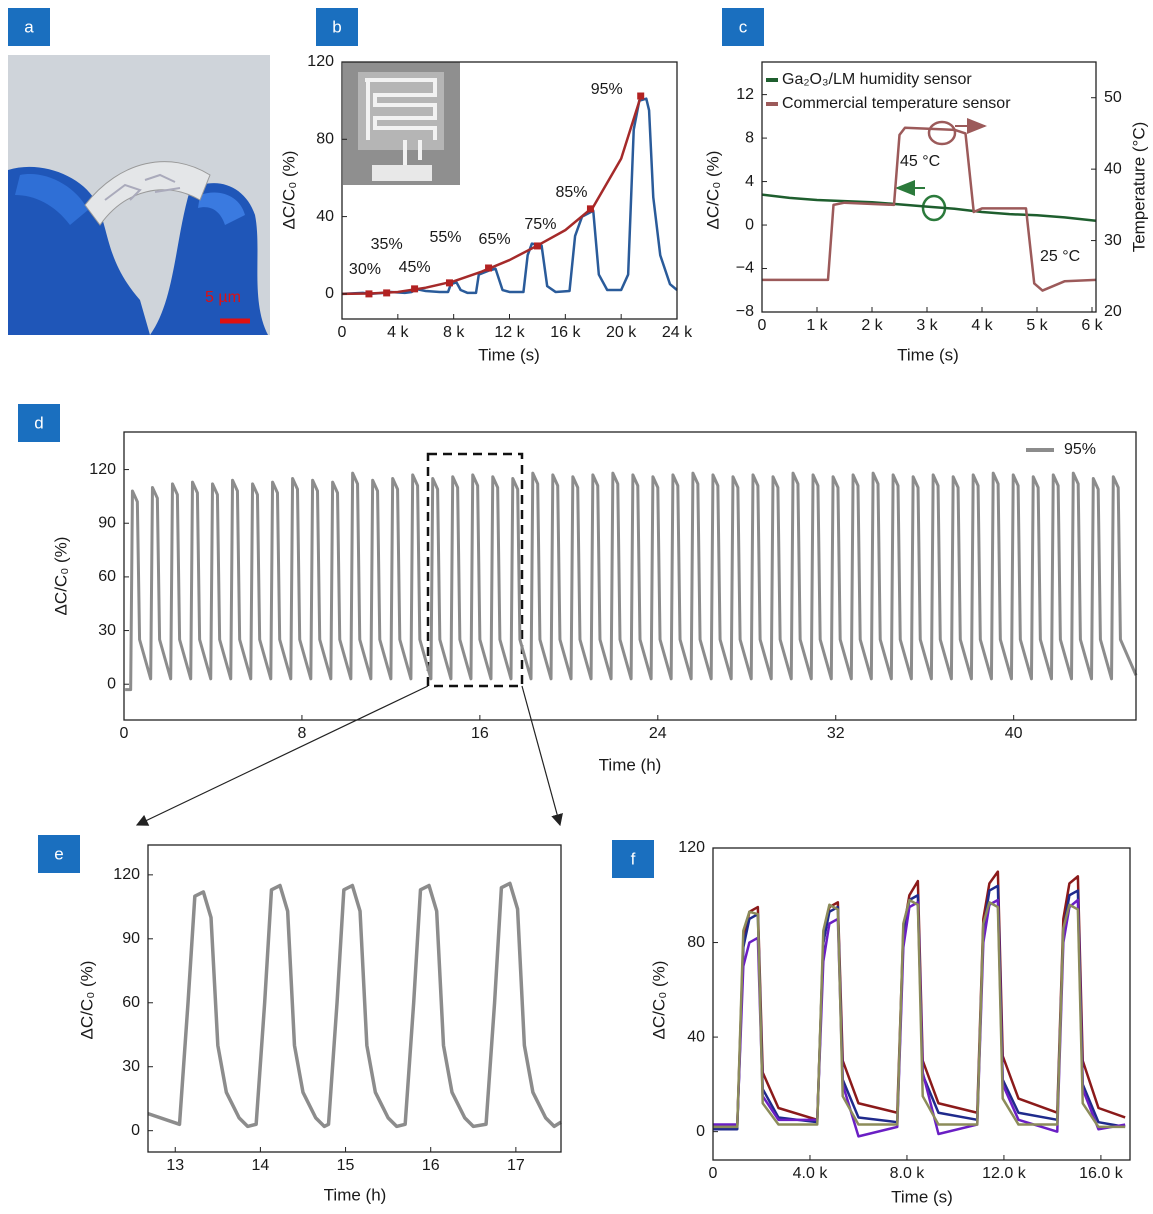  Describe the element at coordinates (223, 297) in the screenshot. I see `scale-bar-label: 5 µm` at that location.